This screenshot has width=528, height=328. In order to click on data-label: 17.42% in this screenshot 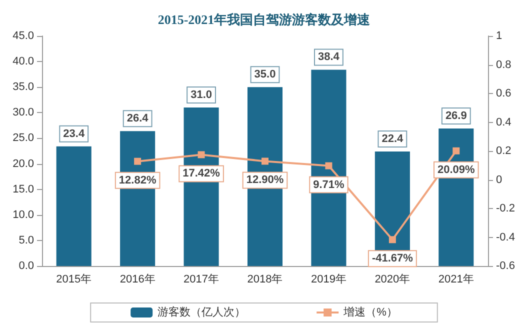, I will do `click(201, 174)`.